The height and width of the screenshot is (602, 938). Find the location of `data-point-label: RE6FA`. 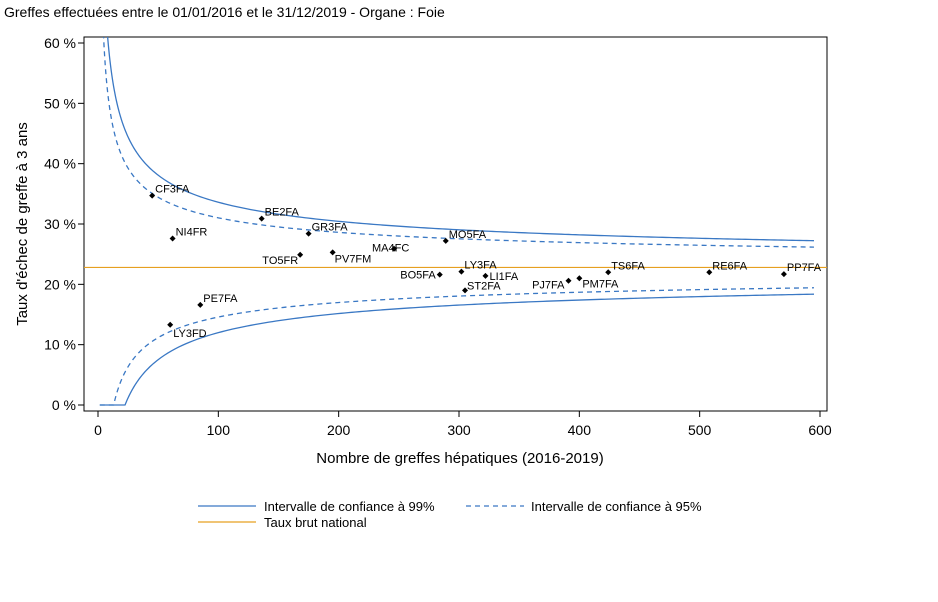

data-point-label: RE6FA is located at coordinates (730, 266).